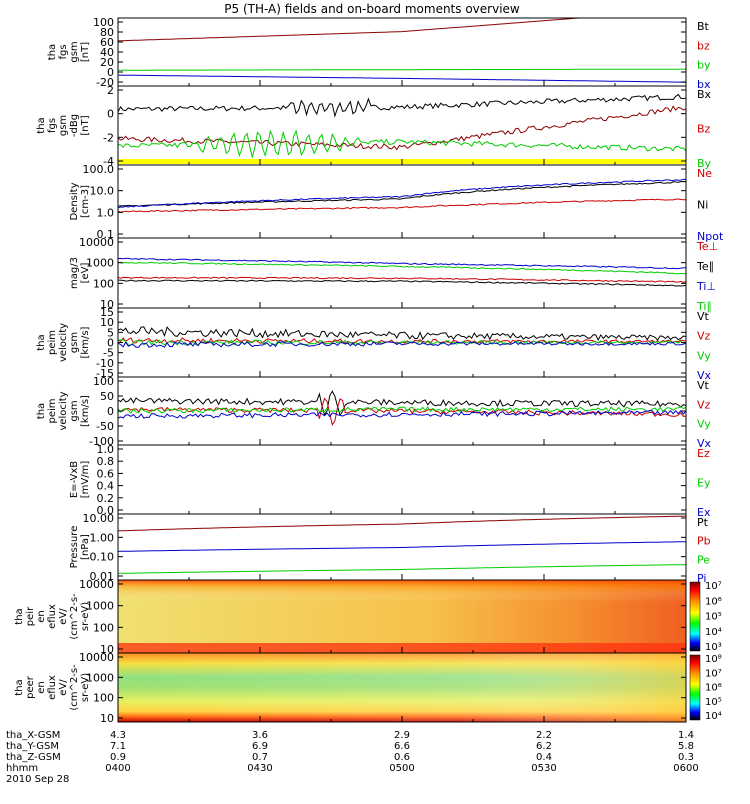 This screenshot has height=804, width=750. What do you see at coordinates (105, 373) in the screenshot?
I see `y-tick-label: -15` at bounding box center [105, 373].